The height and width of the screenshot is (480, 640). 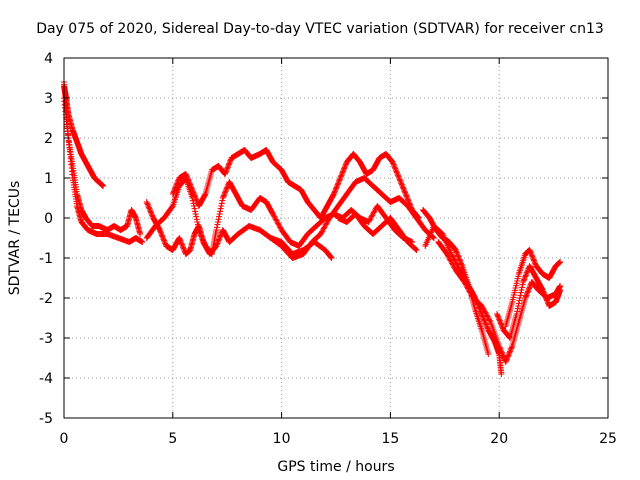 What do you see at coordinates (48, 139) in the screenshot?
I see `y-tick-label: 2` at bounding box center [48, 139].